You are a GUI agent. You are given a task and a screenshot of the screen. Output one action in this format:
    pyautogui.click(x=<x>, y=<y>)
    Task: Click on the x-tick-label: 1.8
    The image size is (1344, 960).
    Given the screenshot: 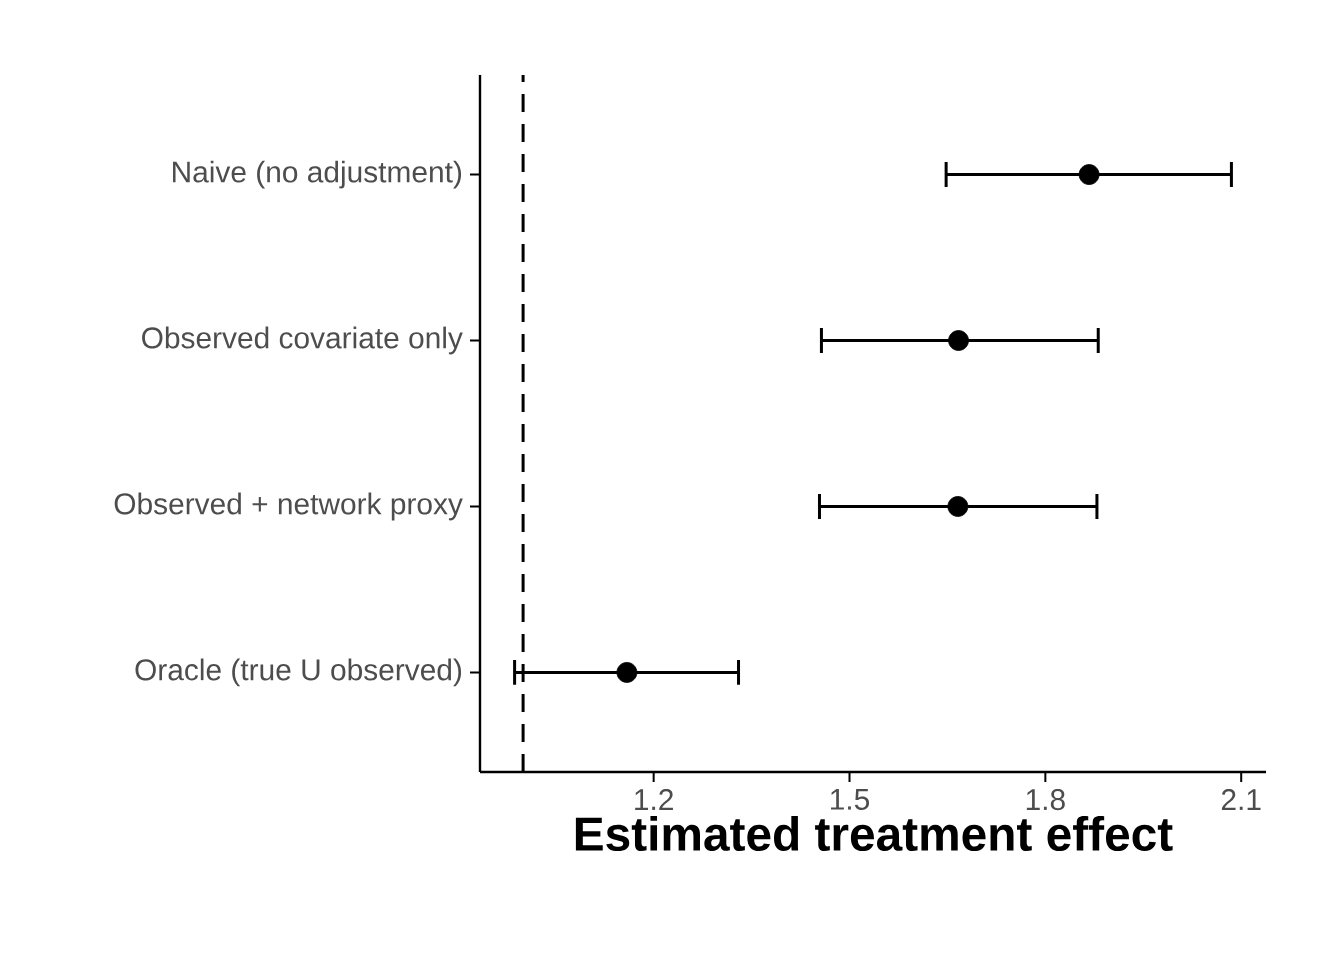 What is the action you would take?
    pyautogui.click(x=1045, y=800)
    